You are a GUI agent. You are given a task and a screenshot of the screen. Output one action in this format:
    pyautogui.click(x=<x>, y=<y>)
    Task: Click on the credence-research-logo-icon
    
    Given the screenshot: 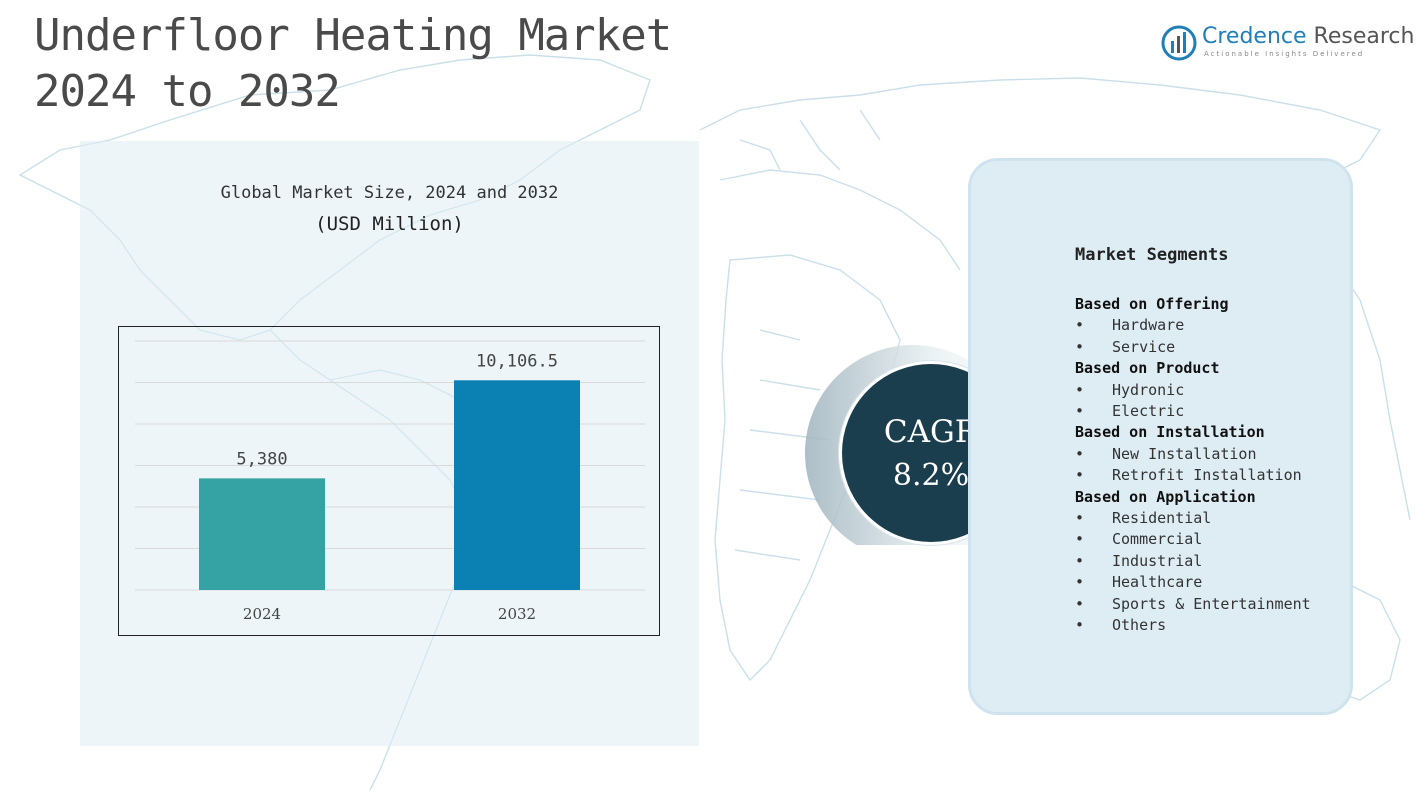 What is the action you would take?
    pyautogui.click(x=1179, y=43)
    